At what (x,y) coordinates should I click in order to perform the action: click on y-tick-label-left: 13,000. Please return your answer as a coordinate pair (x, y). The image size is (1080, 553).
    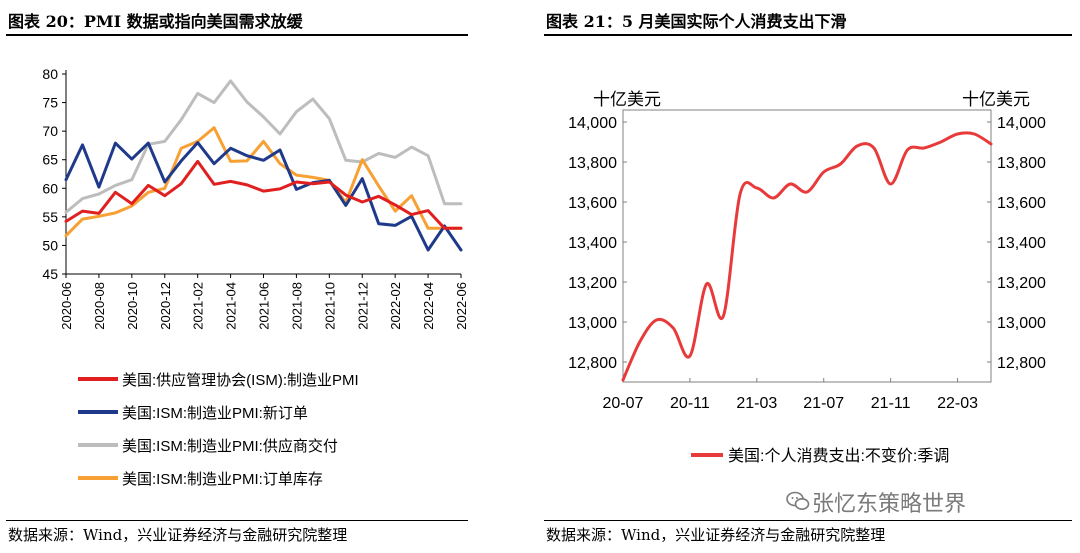
    Looking at the image, I should click on (592, 323).